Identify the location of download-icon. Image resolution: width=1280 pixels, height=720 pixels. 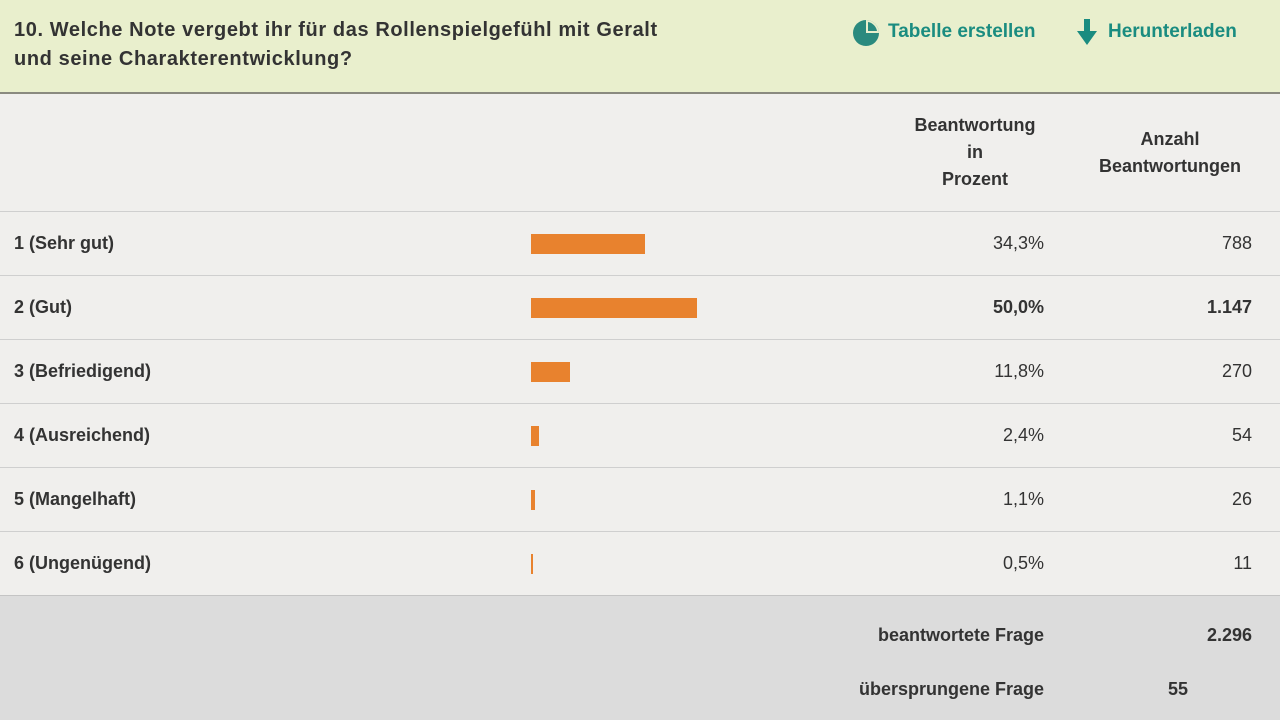
(1087, 32).